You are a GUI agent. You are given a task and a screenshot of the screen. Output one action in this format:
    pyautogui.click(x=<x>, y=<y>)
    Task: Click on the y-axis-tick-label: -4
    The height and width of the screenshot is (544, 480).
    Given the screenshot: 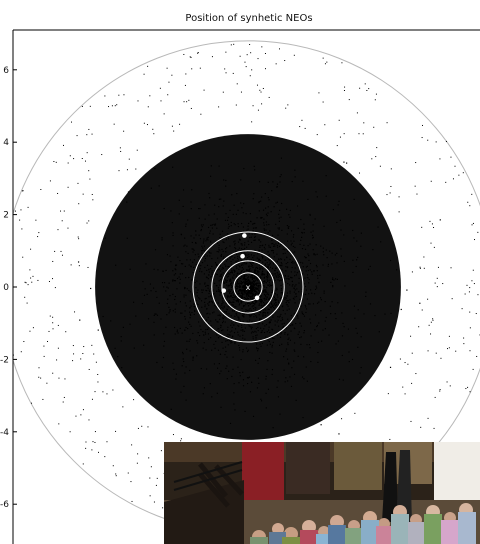 What is the action you would take?
    pyautogui.click(x=4, y=433)
    